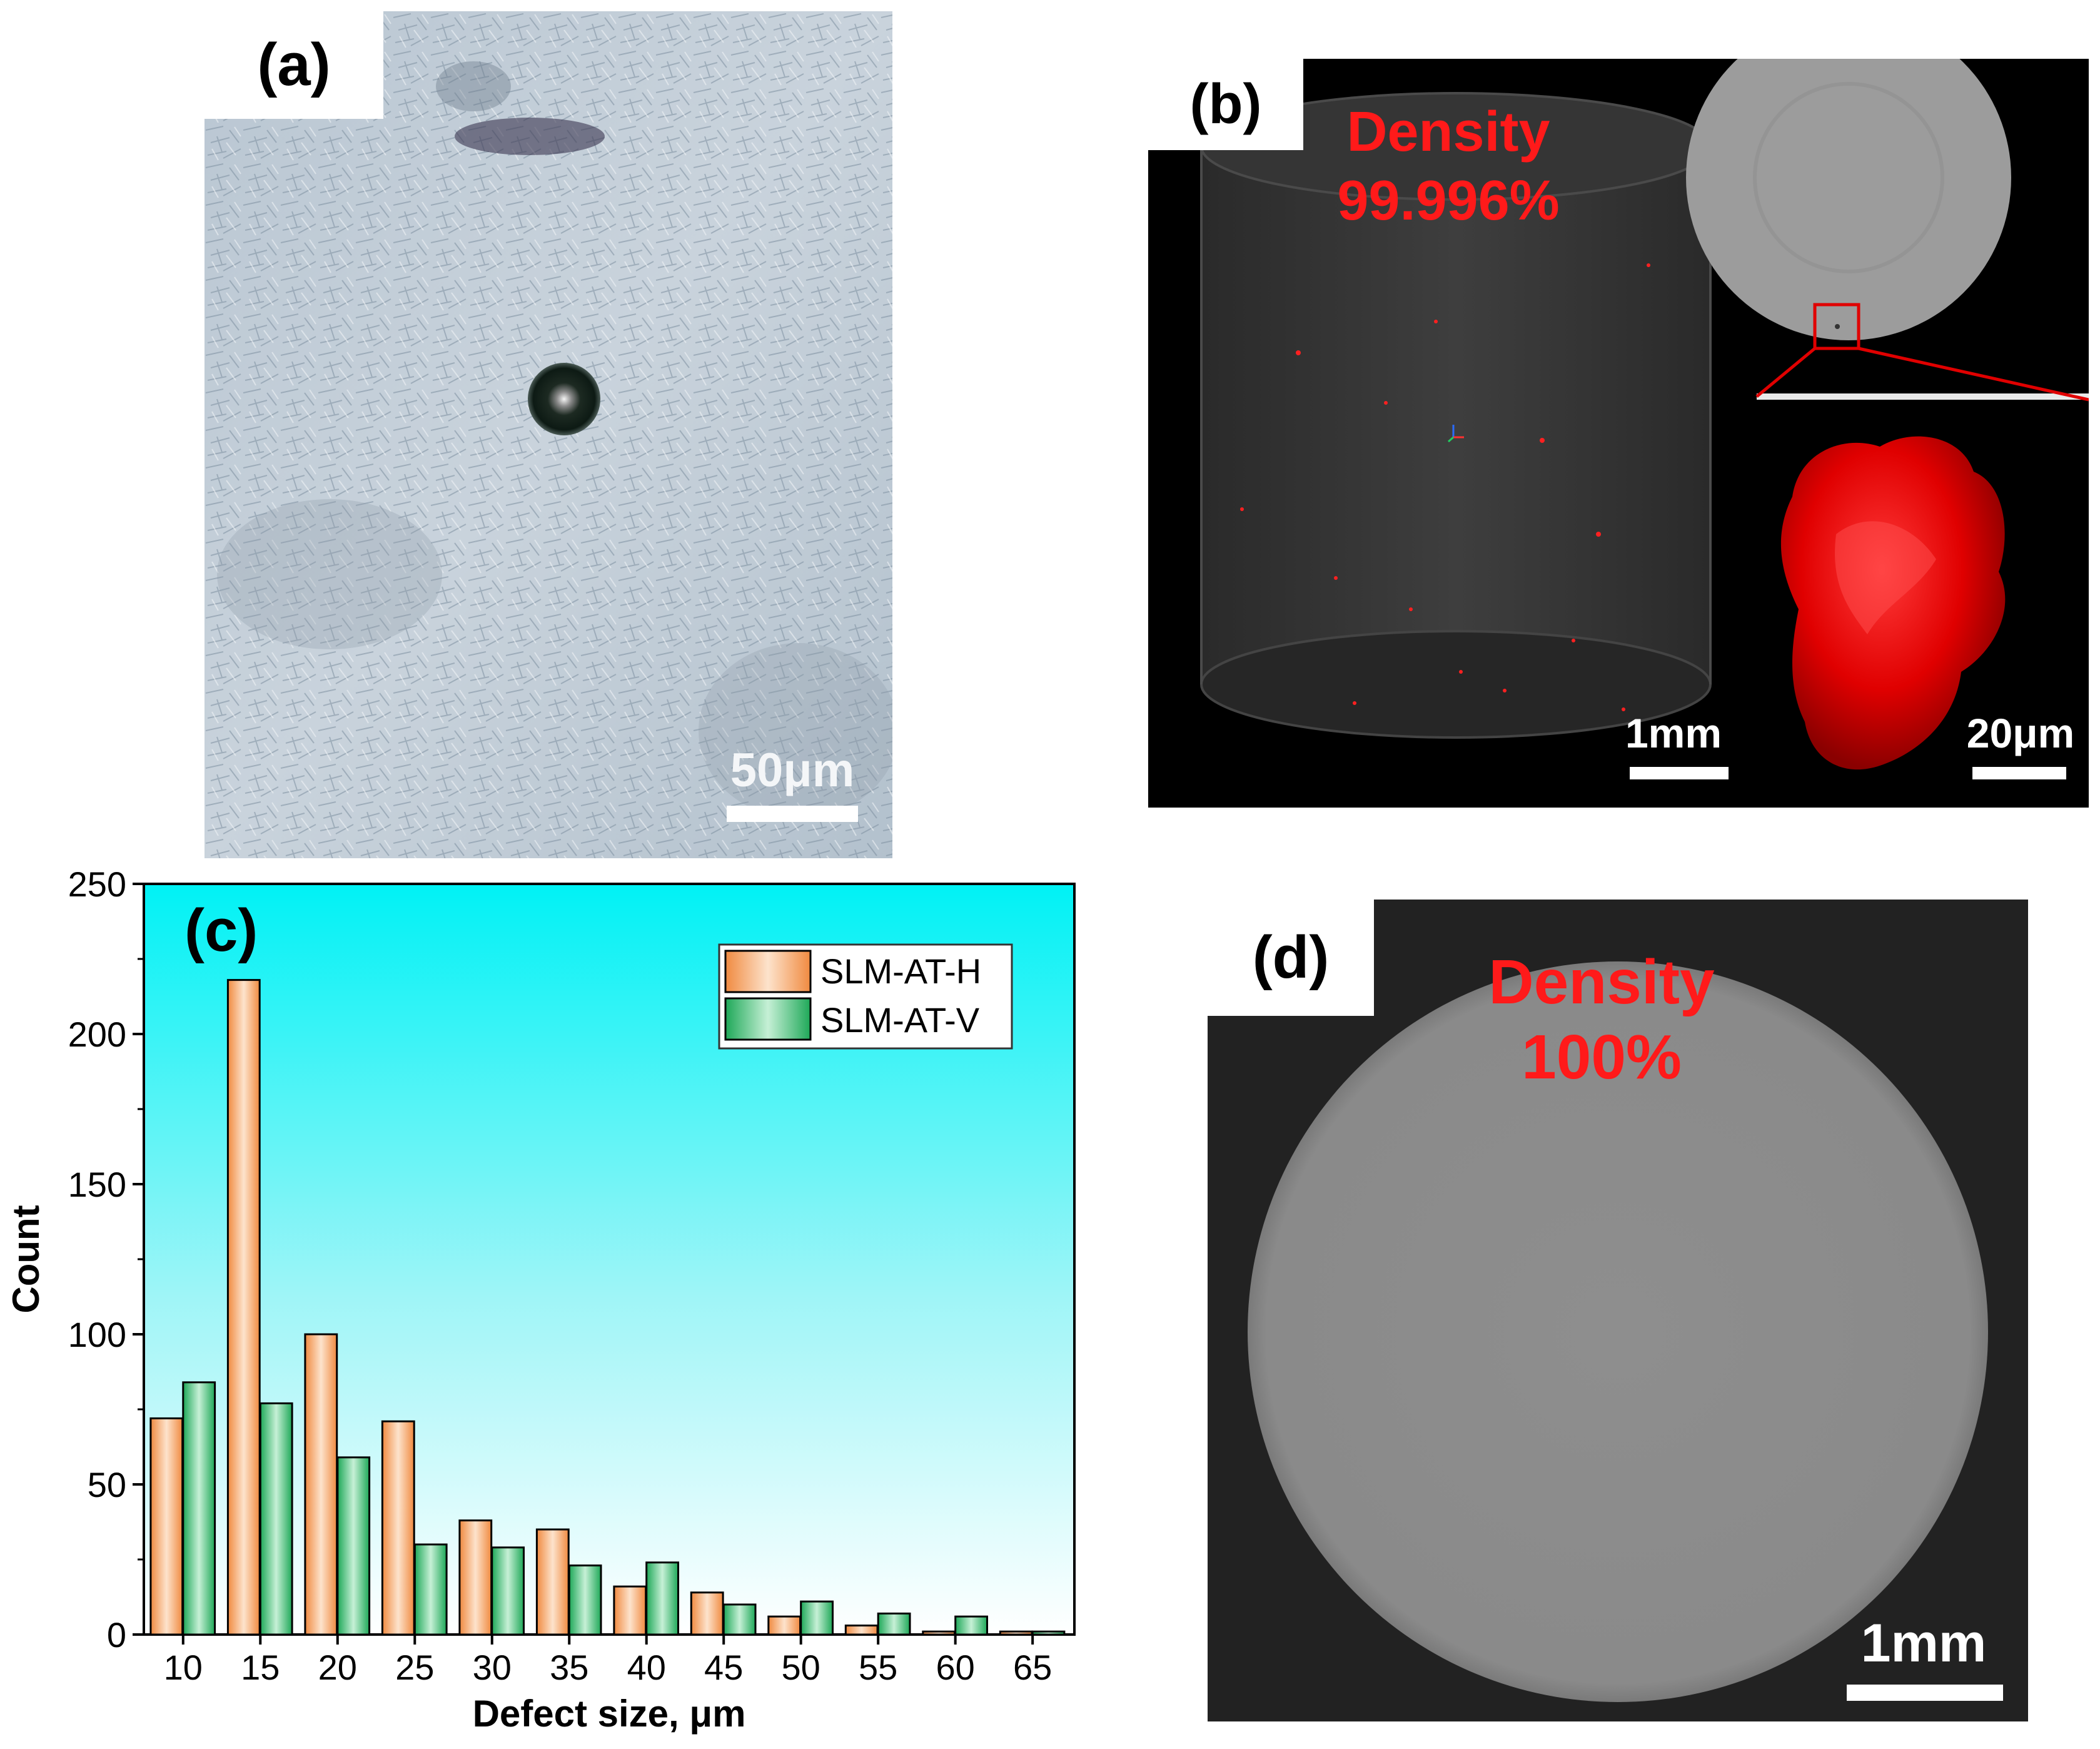 The height and width of the screenshot is (1749, 2100). Describe the element at coordinates (1673, 733) in the screenshot. I see `panel-b-scale-text-main: 1mm` at that location.